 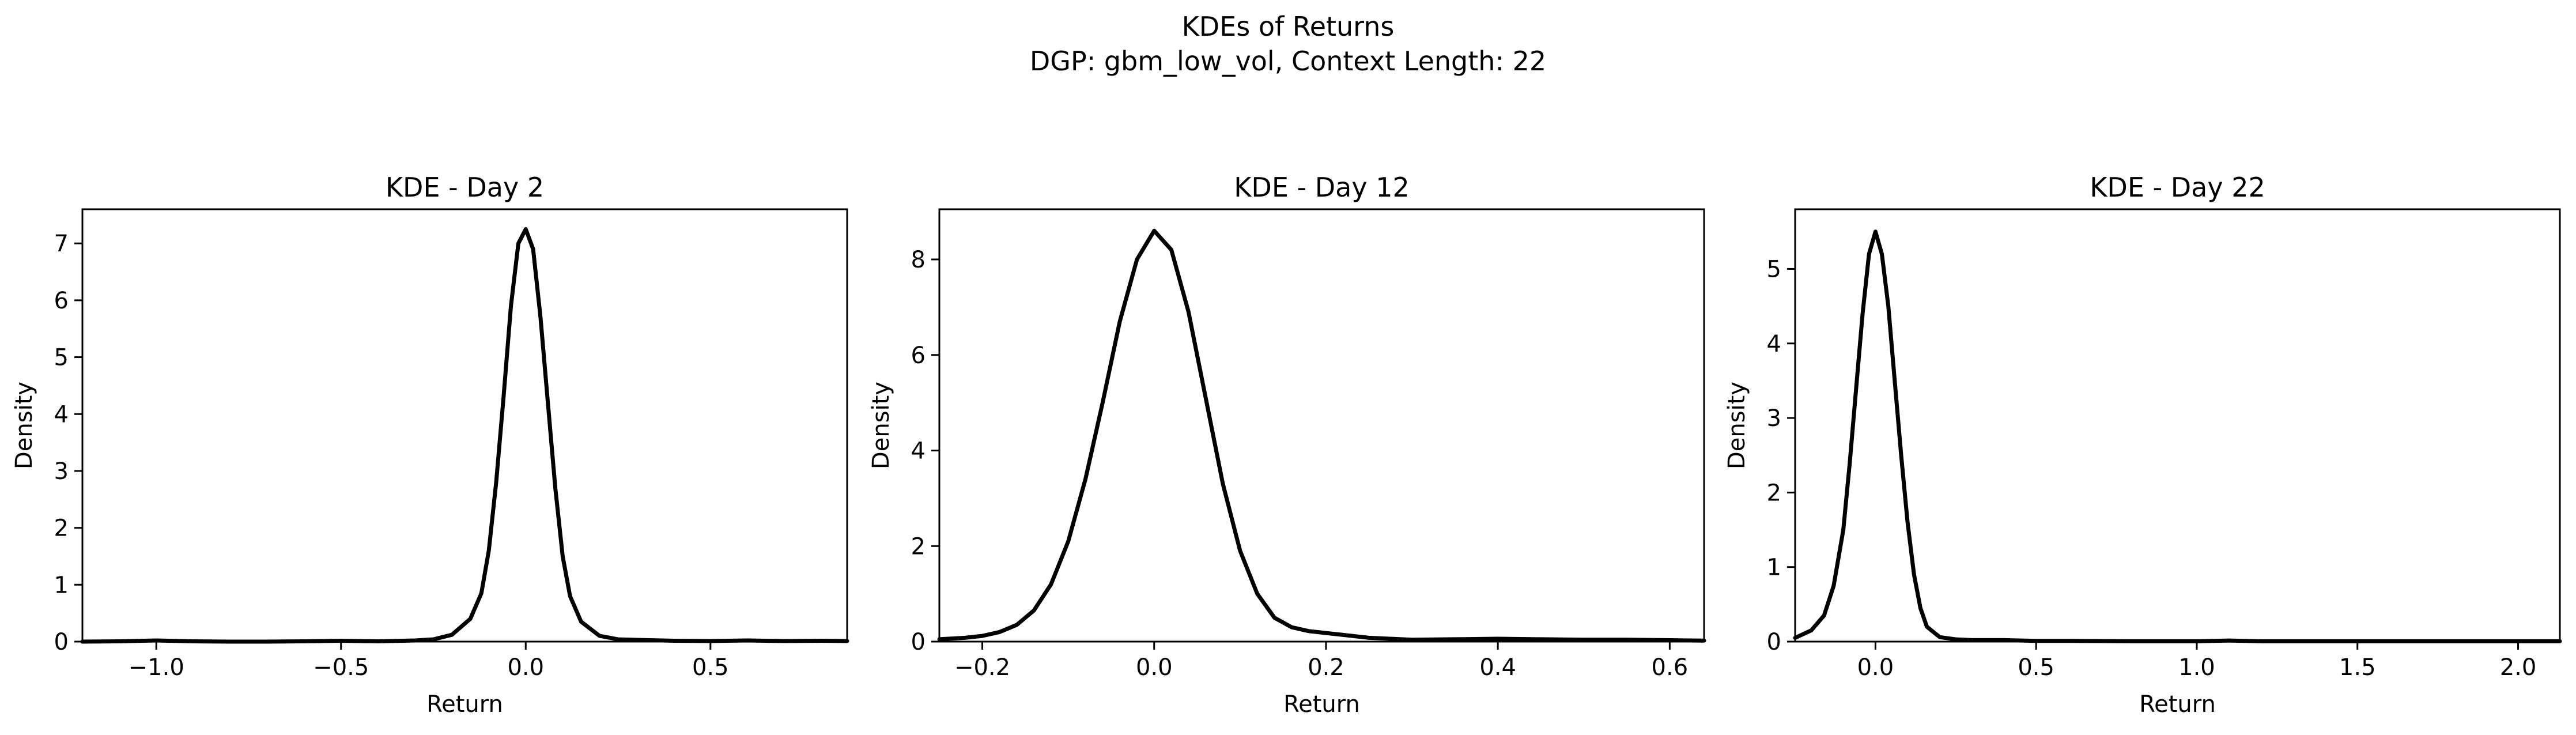 What do you see at coordinates (2196, 667) in the screenshot?
I see `x-tick-label: 1.0` at bounding box center [2196, 667].